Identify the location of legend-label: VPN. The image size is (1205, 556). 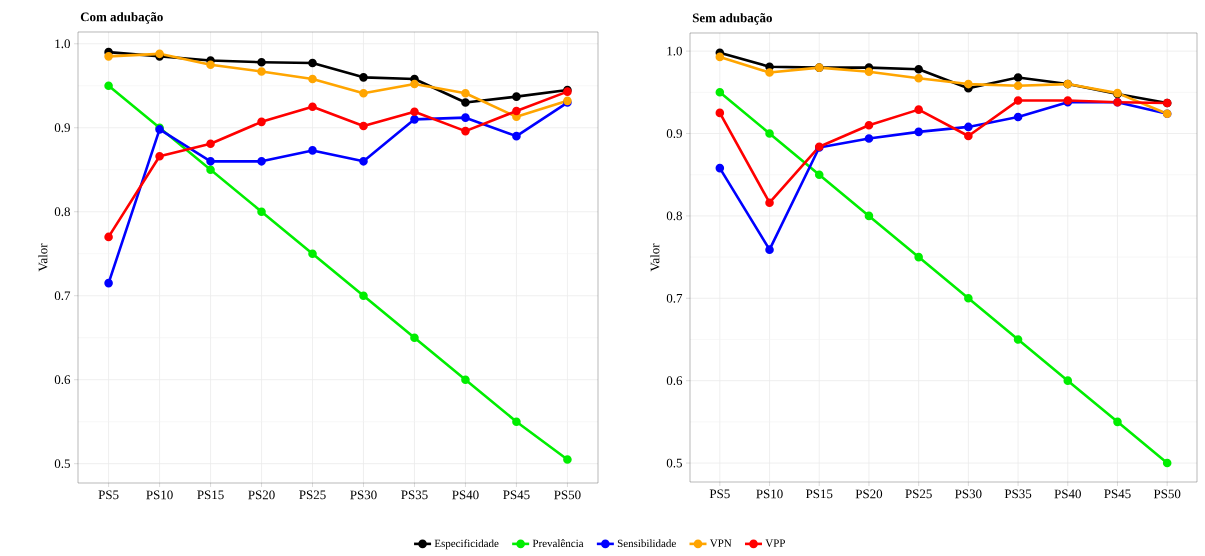
(720, 543).